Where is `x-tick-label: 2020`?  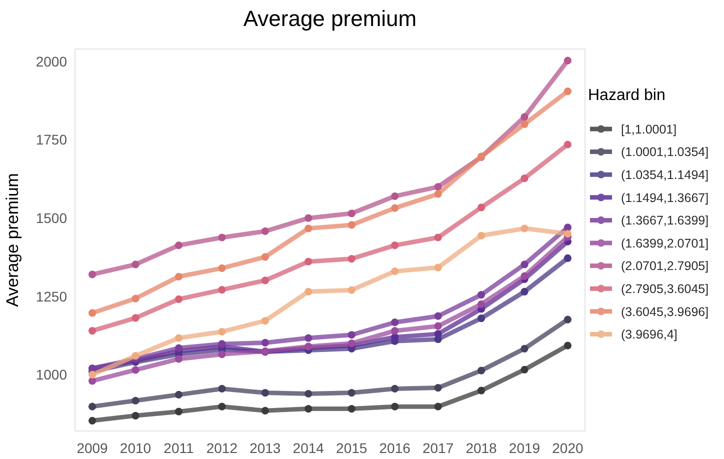
x-tick-label: 2020 is located at coordinates (568, 448).